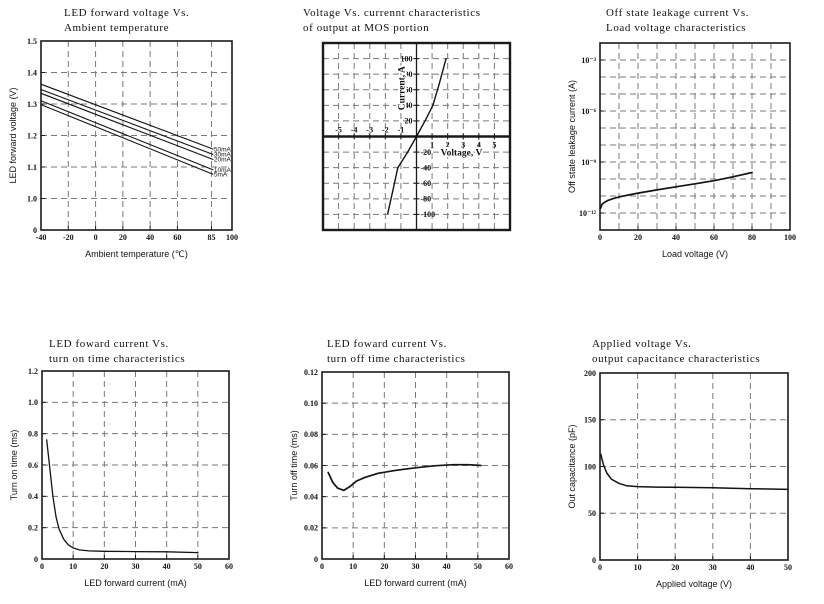  Describe the element at coordinates (127, 139) in the screenshot. I see `series-5mA` at that location.